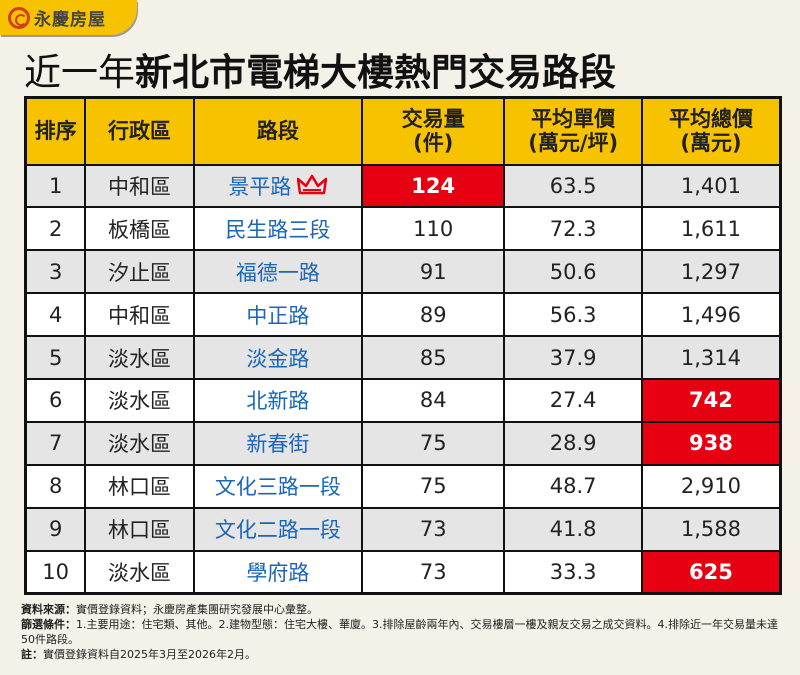 The height and width of the screenshot is (675, 800). What do you see at coordinates (278, 443) in the screenshot?
I see `road-cell: 新春街` at bounding box center [278, 443].